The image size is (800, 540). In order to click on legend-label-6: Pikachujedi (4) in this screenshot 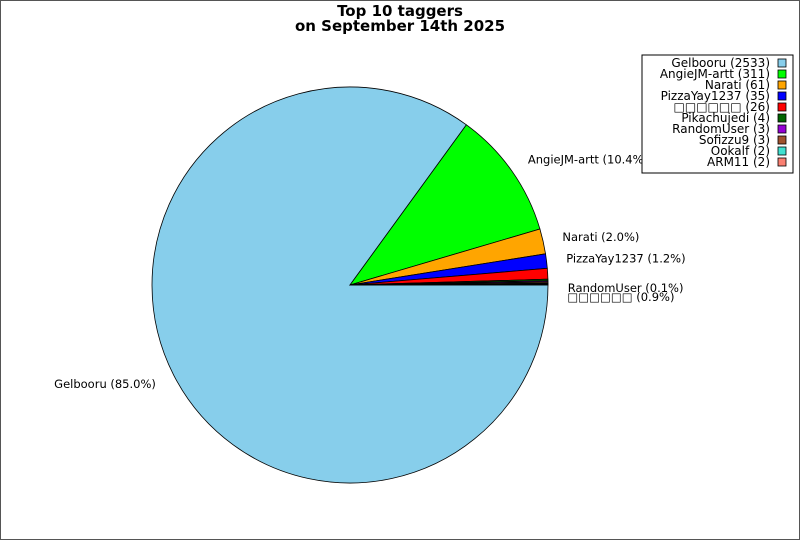, I will do `click(725, 118)`.